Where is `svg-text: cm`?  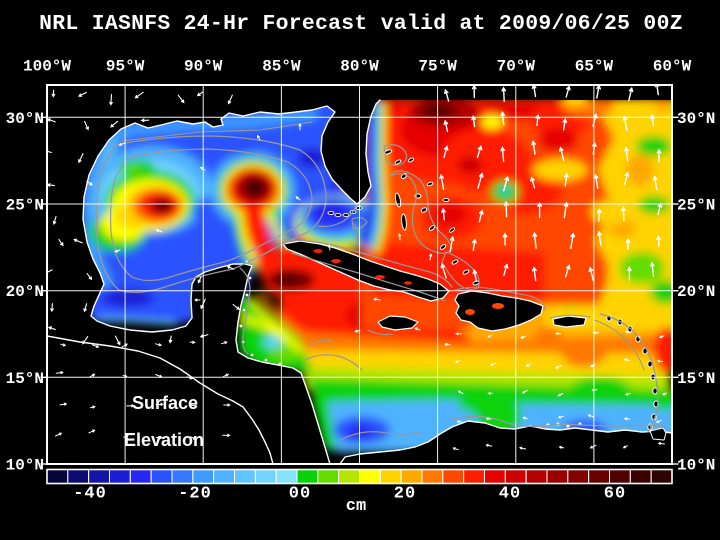 svg-text: cm is located at coordinates (356, 506).